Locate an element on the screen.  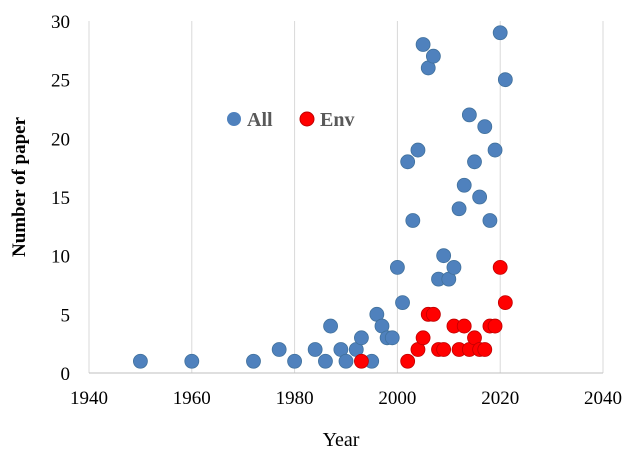
legend: All Env is located at coordinates (290, 120).